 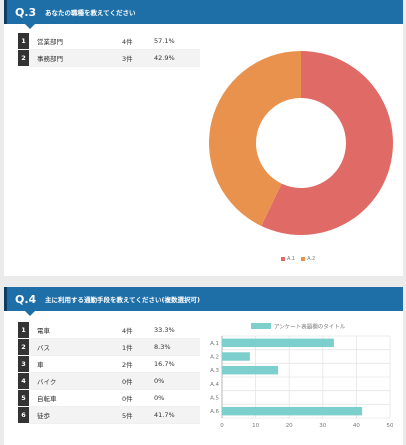 What do you see at coordinates (356, 426) in the screenshot?
I see `x-tick-label: 40` at bounding box center [356, 426].